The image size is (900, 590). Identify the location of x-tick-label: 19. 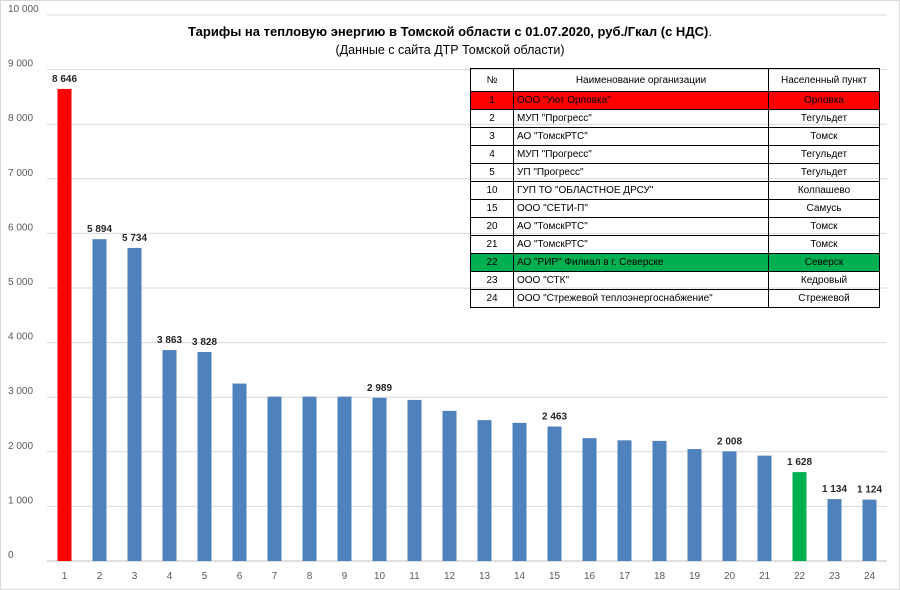
(695, 576).